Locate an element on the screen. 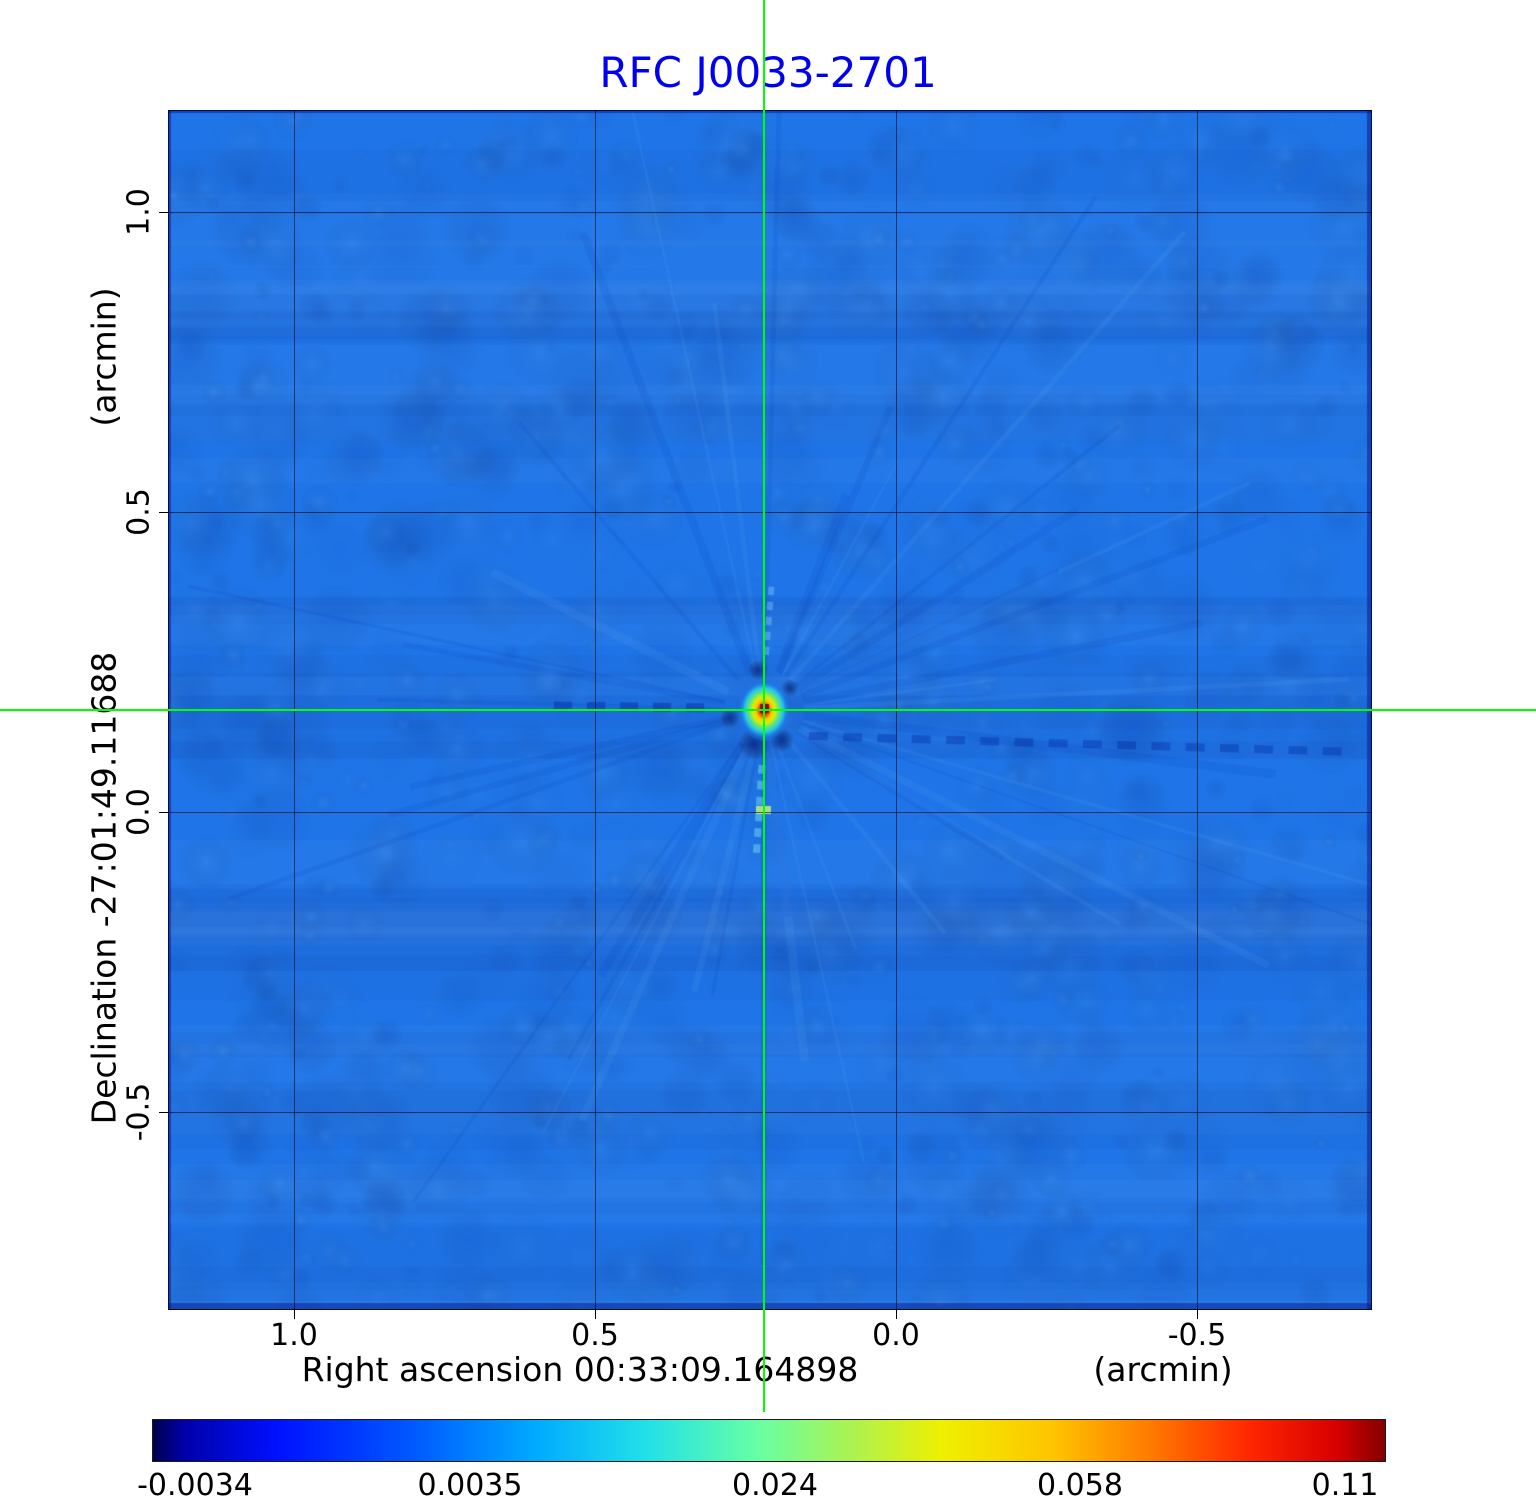 Image resolution: width=1536 pixels, height=1511 pixels. x-tick-label-3: 0.0 is located at coordinates (896, 1335).